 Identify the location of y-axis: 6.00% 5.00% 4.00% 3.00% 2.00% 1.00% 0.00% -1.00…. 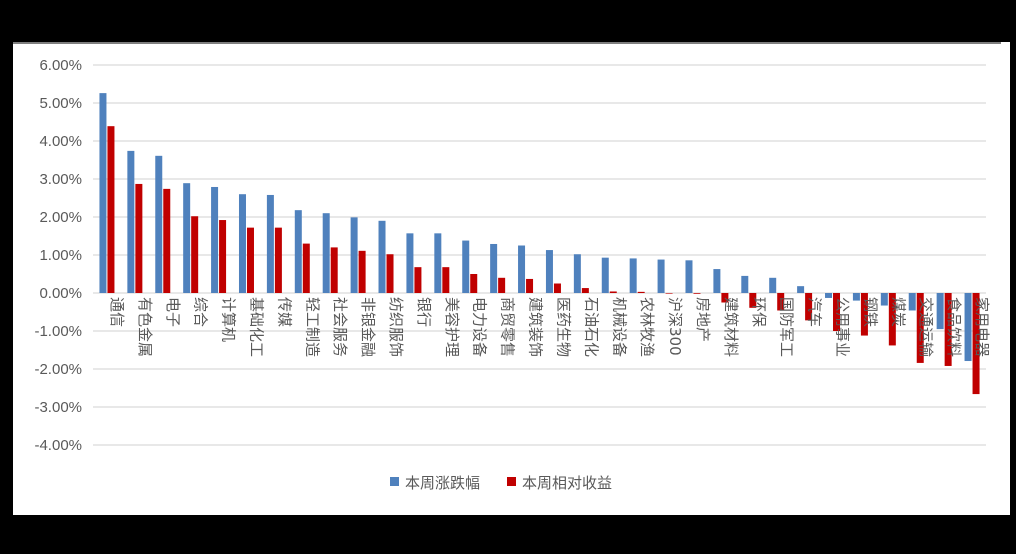
(58, 255).